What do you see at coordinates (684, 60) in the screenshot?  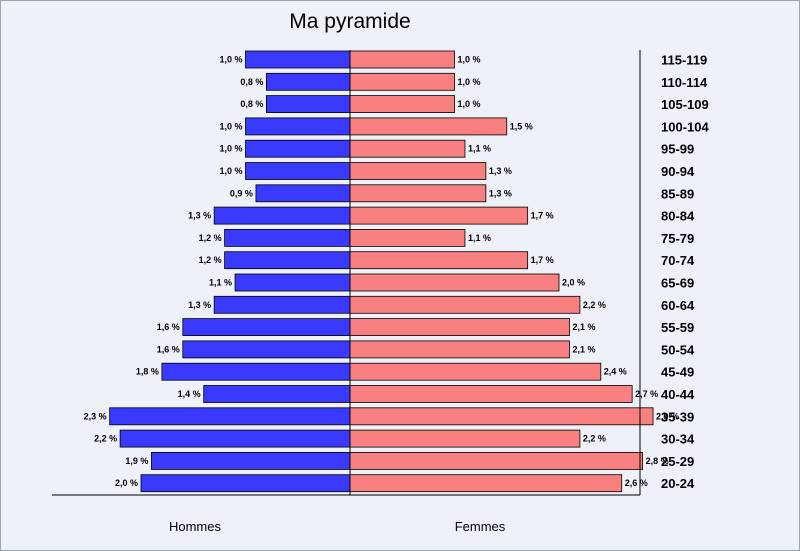 I see `age-tick-label: 115-119` at bounding box center [684, 60].